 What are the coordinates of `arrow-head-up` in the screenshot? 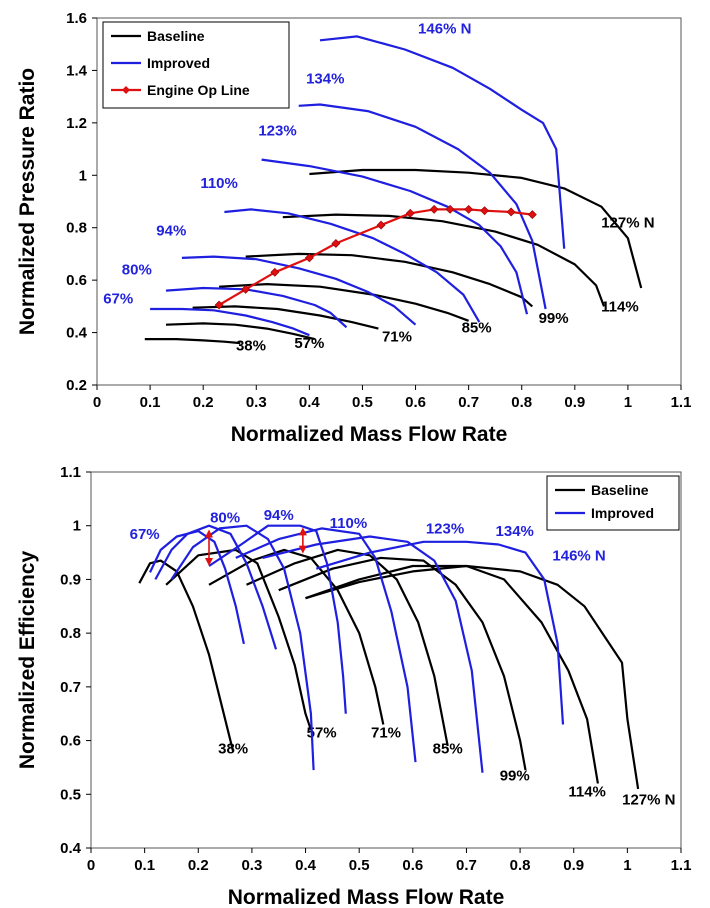 It's located at (302, 531).